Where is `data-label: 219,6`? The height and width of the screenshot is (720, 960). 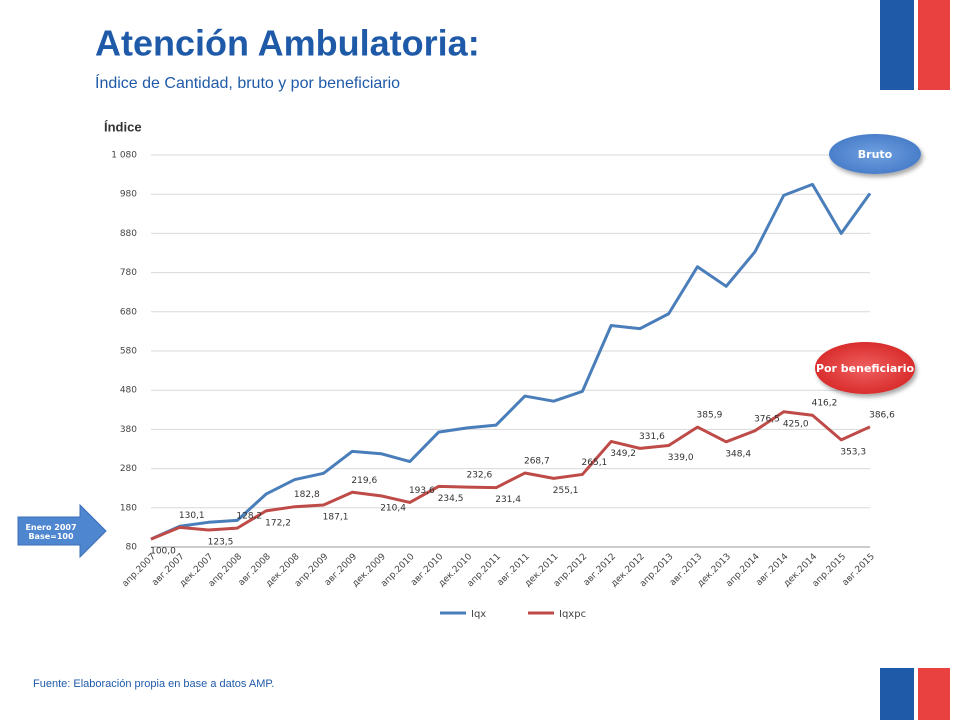 data-label: 219,6 is located at coordinates (364, 481).